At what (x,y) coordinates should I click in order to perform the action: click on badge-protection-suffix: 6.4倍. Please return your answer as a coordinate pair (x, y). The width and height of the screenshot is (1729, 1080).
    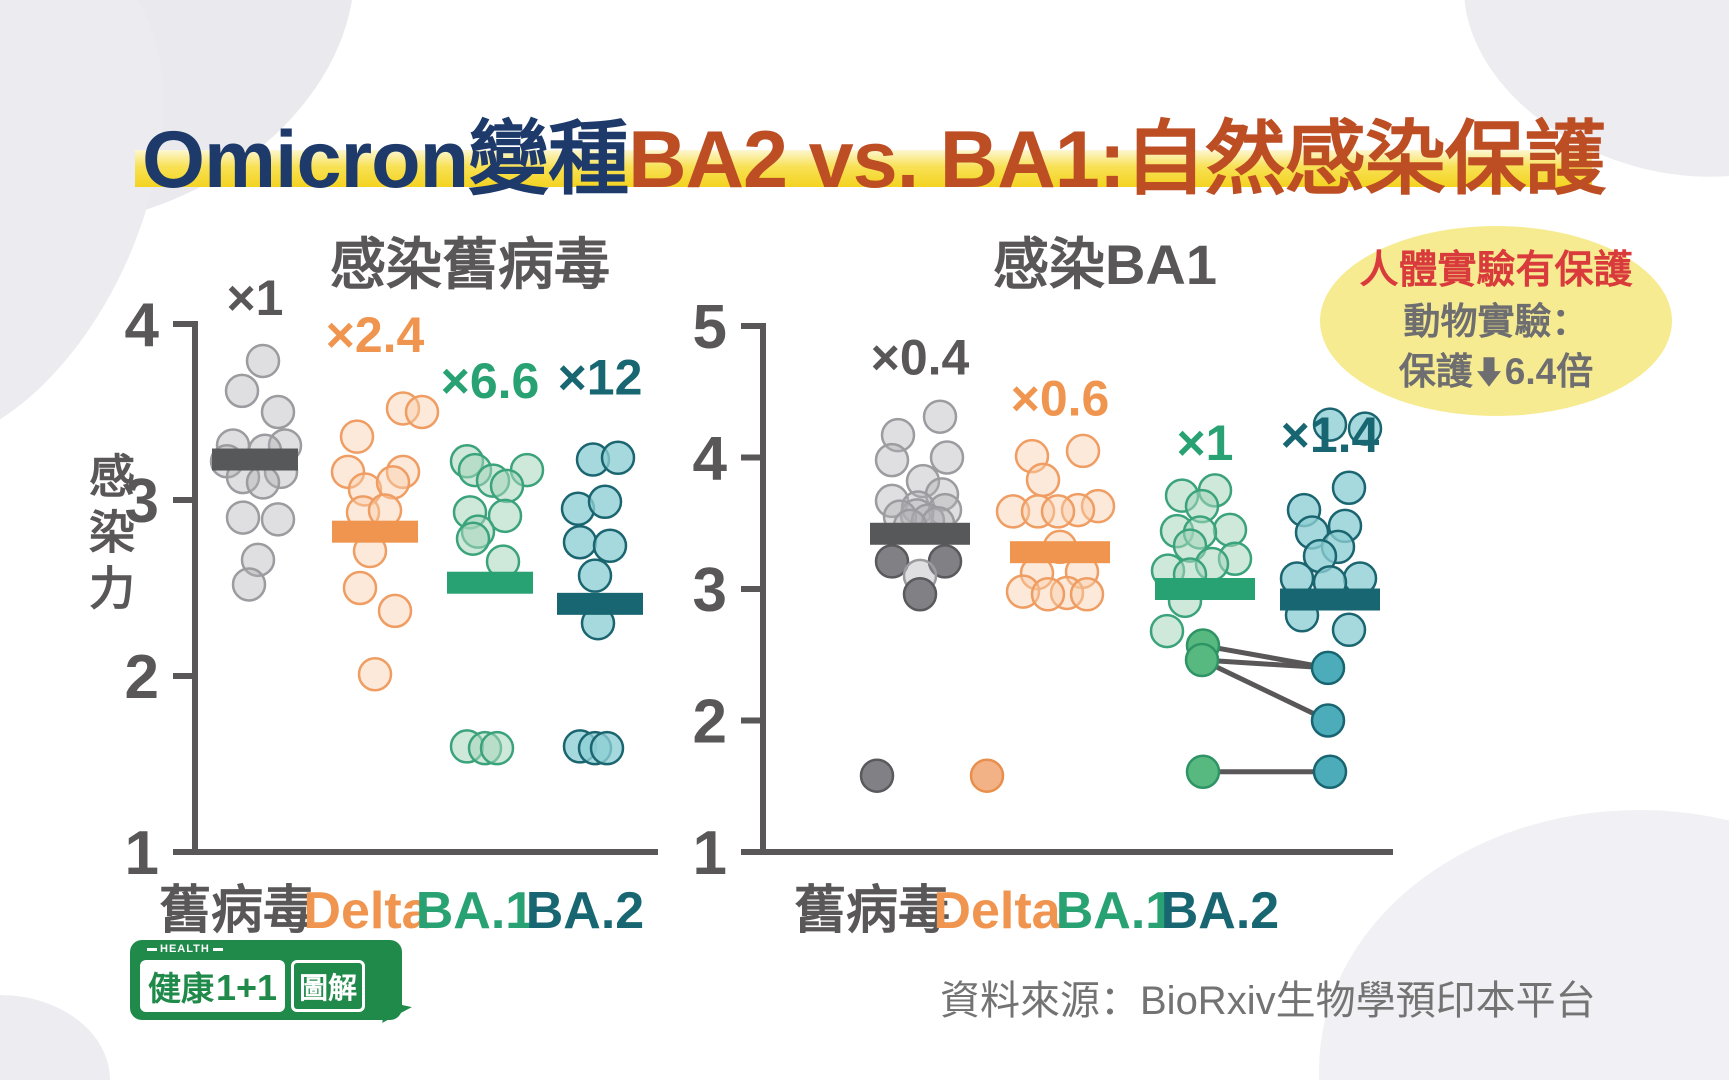
    Looking at the image, I should click on (1549, 372).